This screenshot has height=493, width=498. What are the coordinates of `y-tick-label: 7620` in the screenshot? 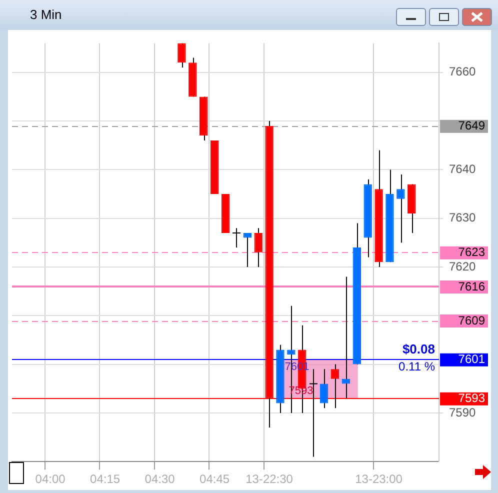 It's located at (462, 266).